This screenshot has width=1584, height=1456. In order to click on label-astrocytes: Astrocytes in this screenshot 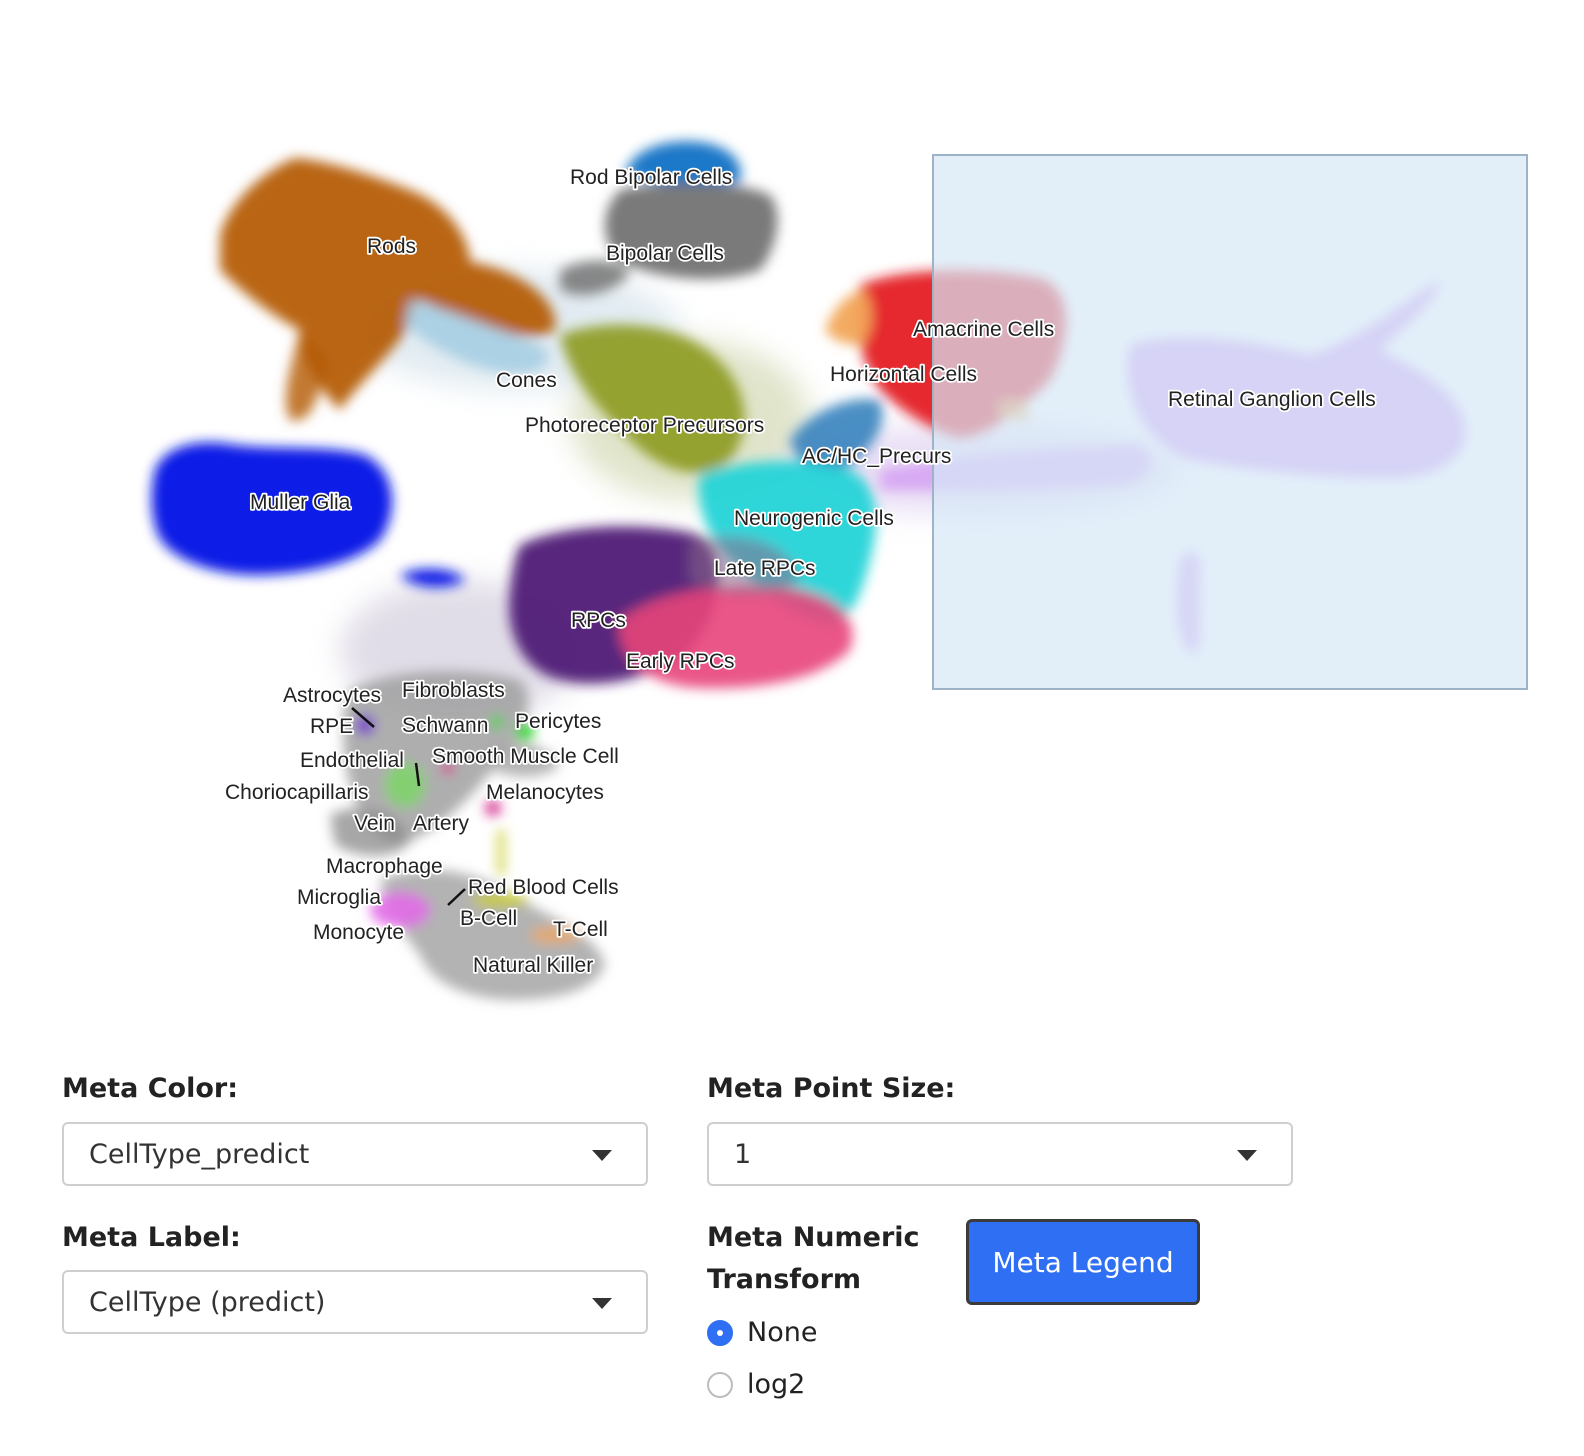, I will do `click(332, 695)`.